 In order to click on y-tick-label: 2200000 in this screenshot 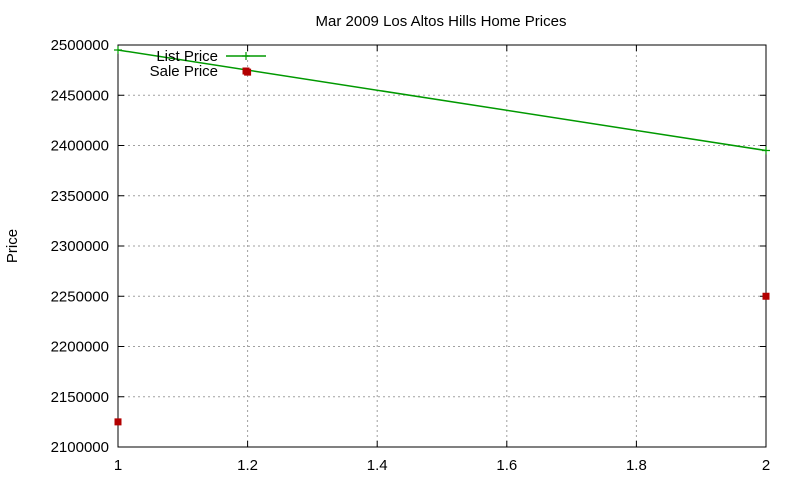, I will do `click(80, 347)`.